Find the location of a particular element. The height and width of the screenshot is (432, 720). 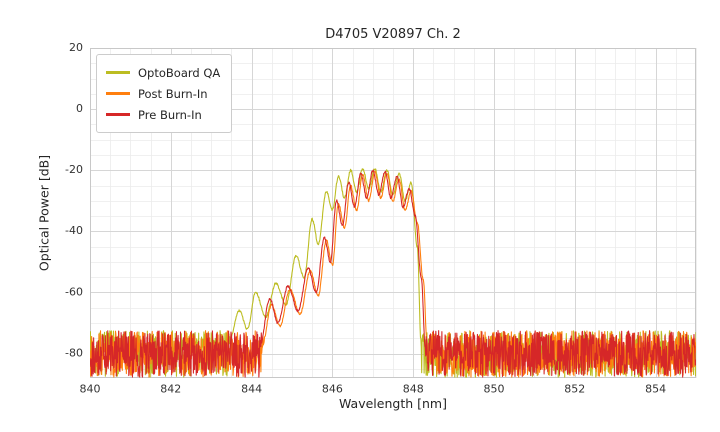

legend-label: OptoBoard QA is located at coordinates (179, 72).